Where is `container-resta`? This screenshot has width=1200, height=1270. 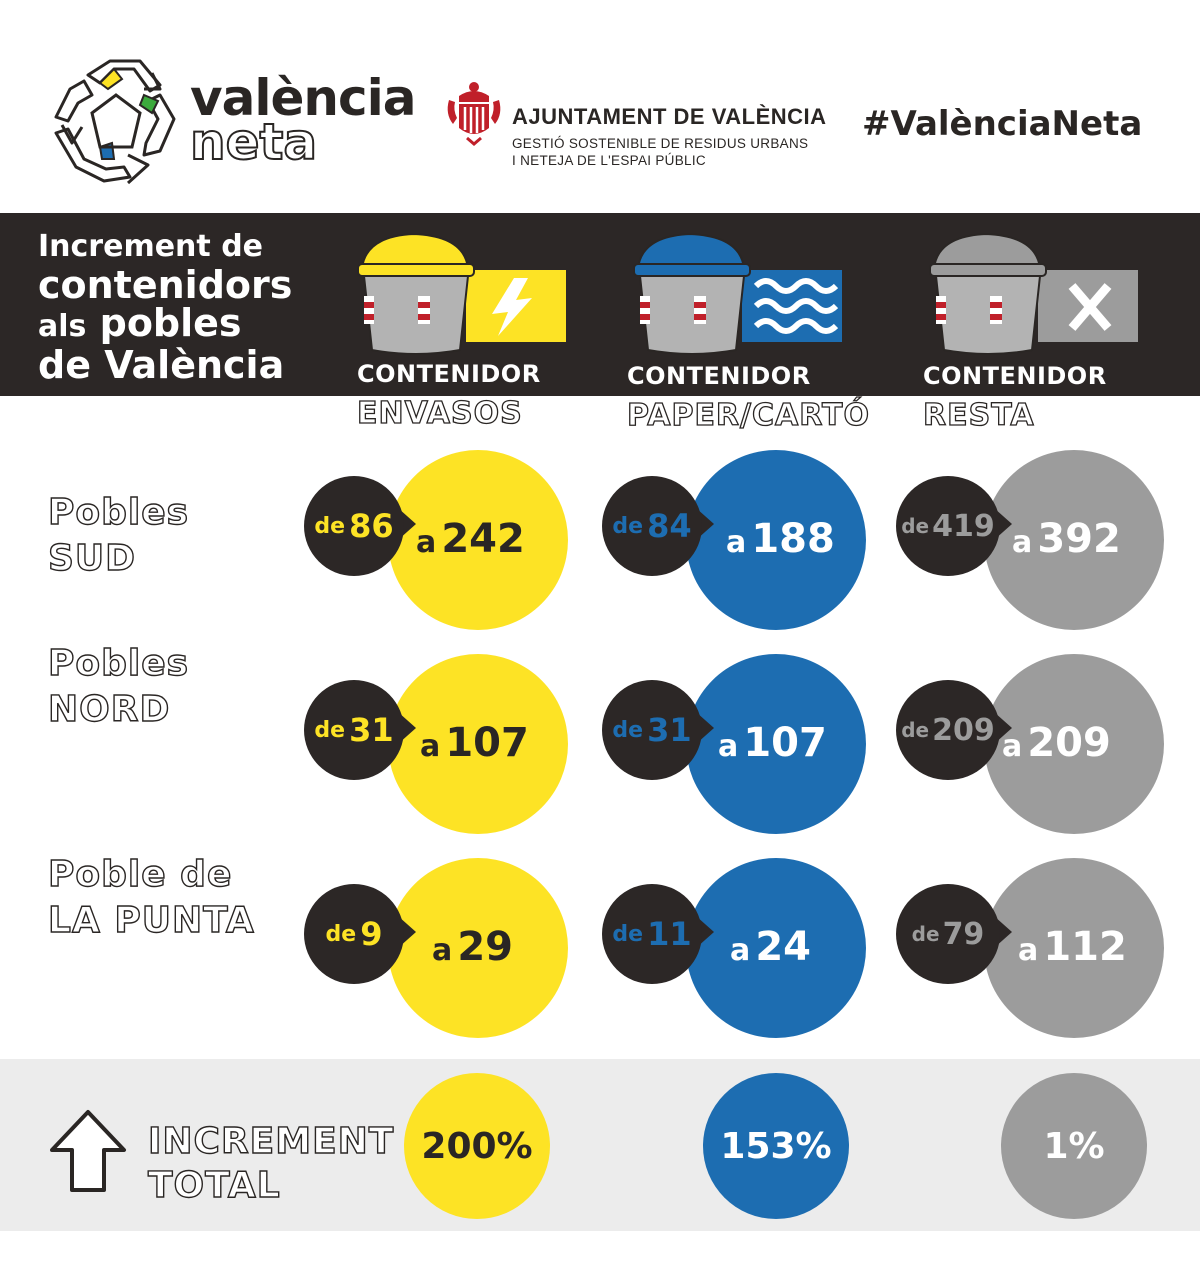 container-resta is located at coordinates (1034, 297).